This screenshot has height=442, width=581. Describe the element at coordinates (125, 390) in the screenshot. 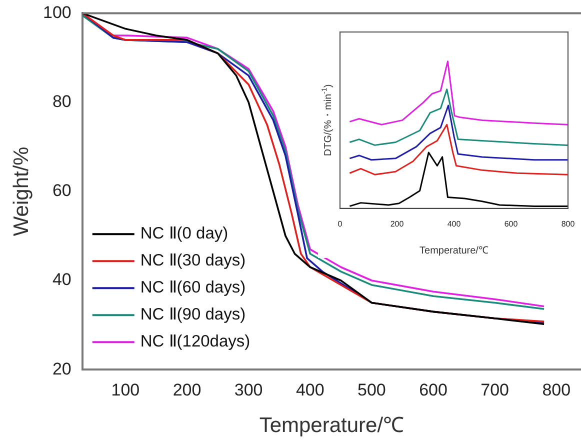

I see `x-tick-label: 100` at that location.